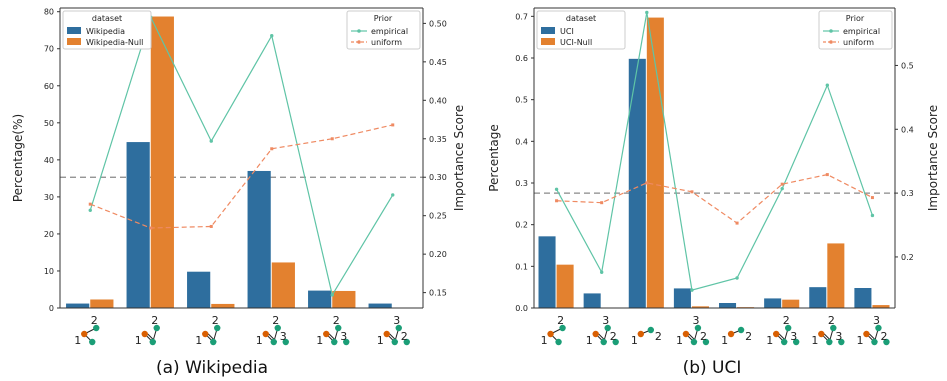 The width and height of the screenshot is (947, 381). Describe the element at coordinates (521, 308) in the screenshot. I see `y-tick-label-0: 0.0` at that location.